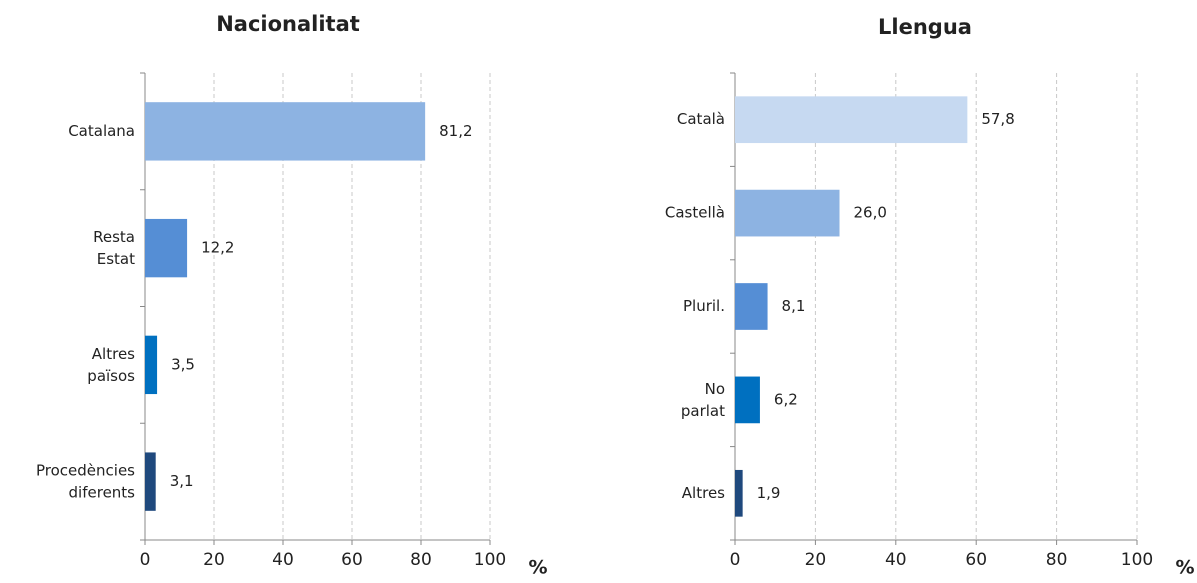  I want to click on value-label: 1,9, so click(769, 493).